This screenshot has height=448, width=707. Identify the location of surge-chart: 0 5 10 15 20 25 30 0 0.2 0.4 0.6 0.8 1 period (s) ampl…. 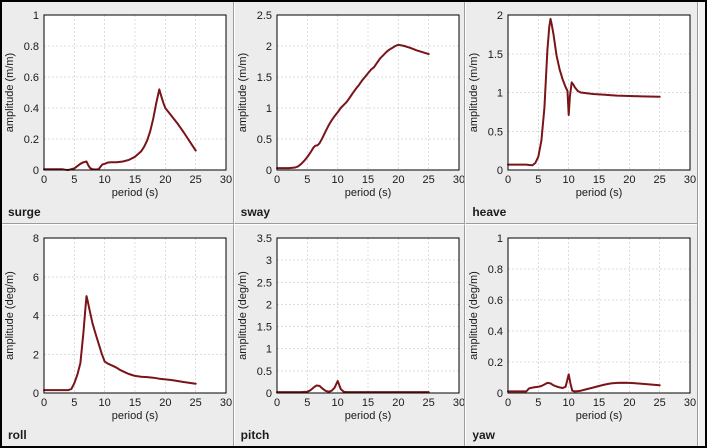
(118, 104).